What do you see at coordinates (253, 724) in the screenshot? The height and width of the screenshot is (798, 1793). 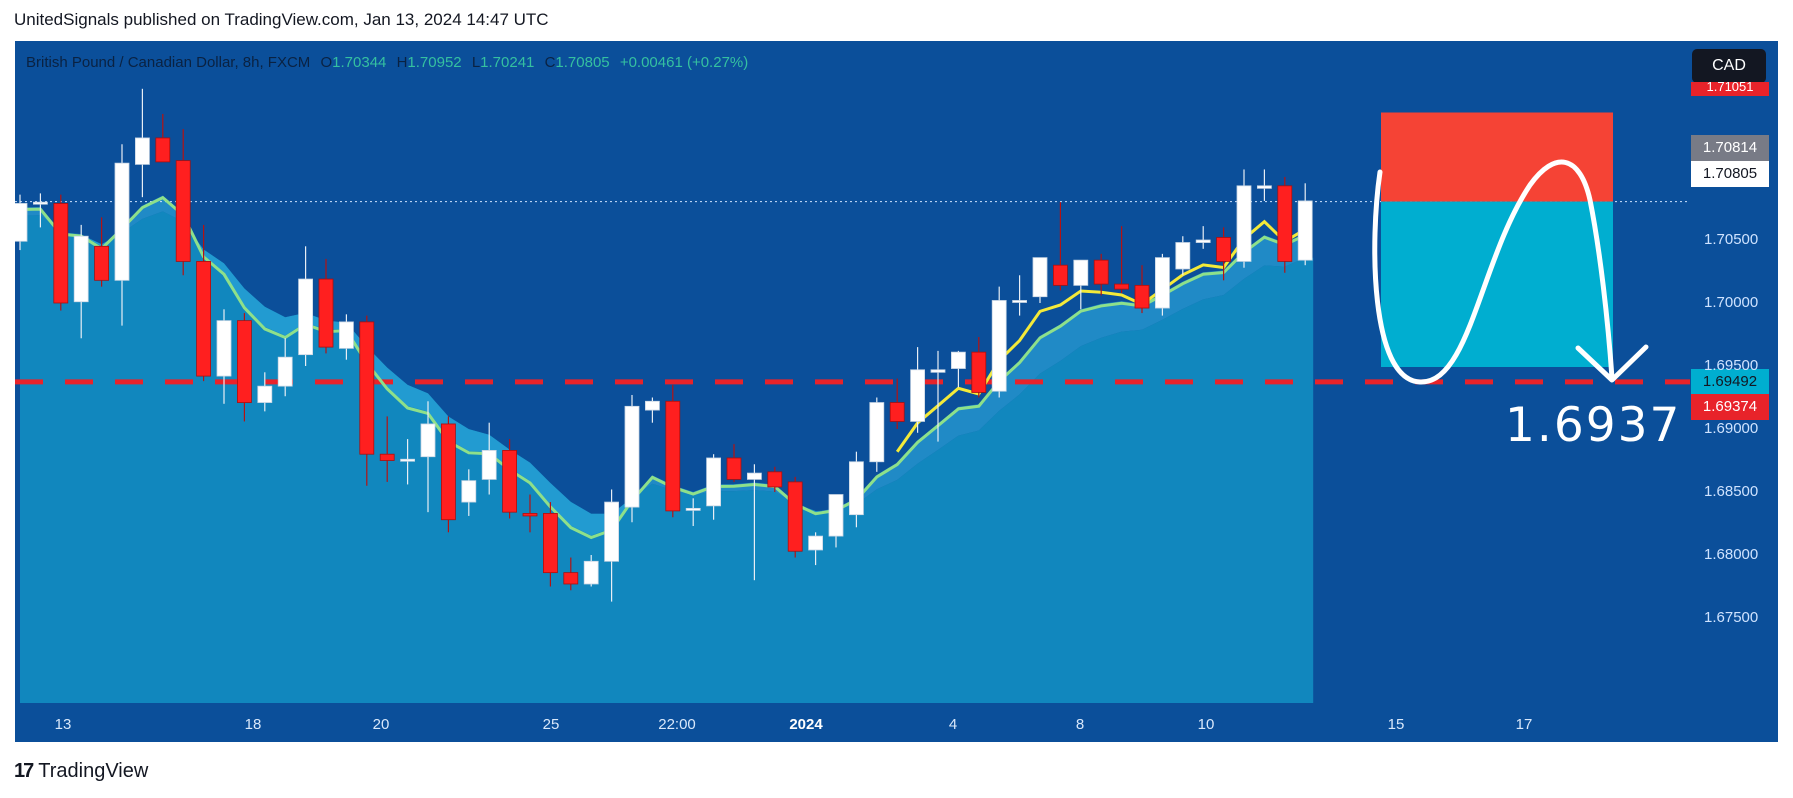 I see `time-tick-label: 18` at bounding box center [253, 724].